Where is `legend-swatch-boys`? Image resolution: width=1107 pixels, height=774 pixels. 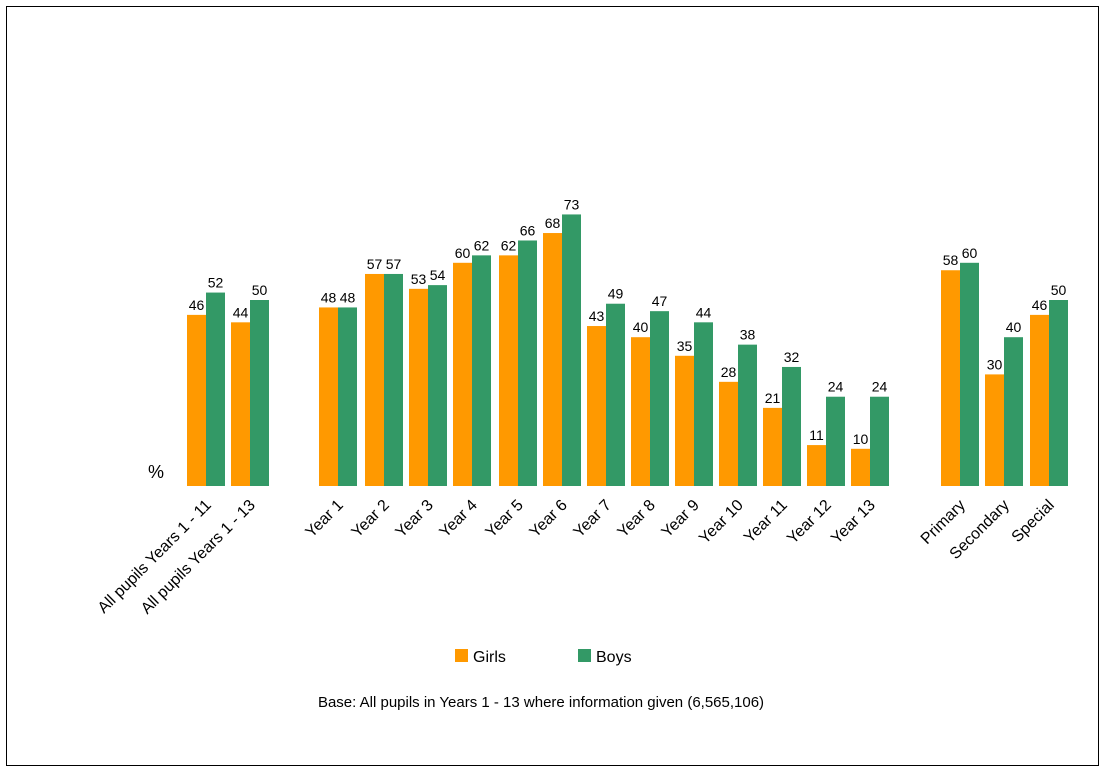 legend-swatch-boys is located at coordinates (584, 655).